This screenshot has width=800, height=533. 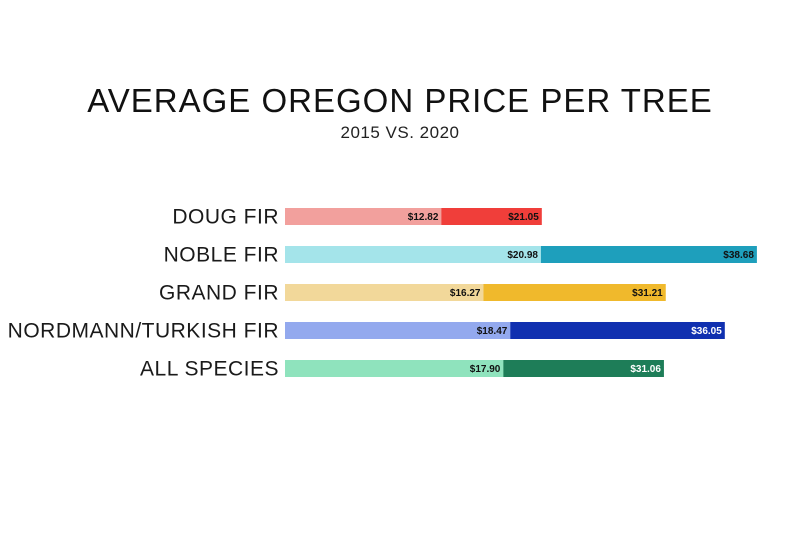 I want to click on bar-2015-grand-fir, so click(x=384, y=292).